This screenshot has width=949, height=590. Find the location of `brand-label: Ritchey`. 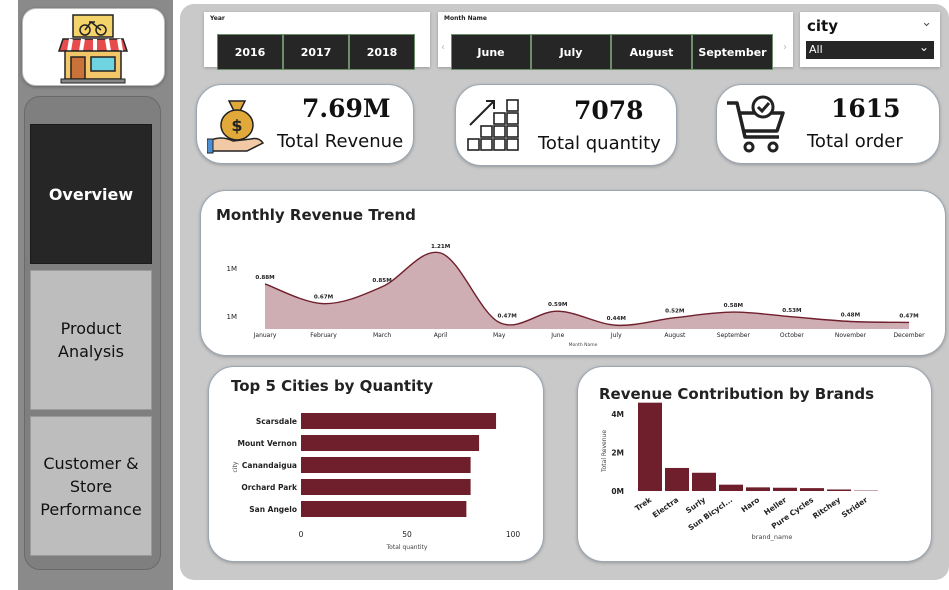

brand-label: Ritchey is located at coordinates (826, 508).